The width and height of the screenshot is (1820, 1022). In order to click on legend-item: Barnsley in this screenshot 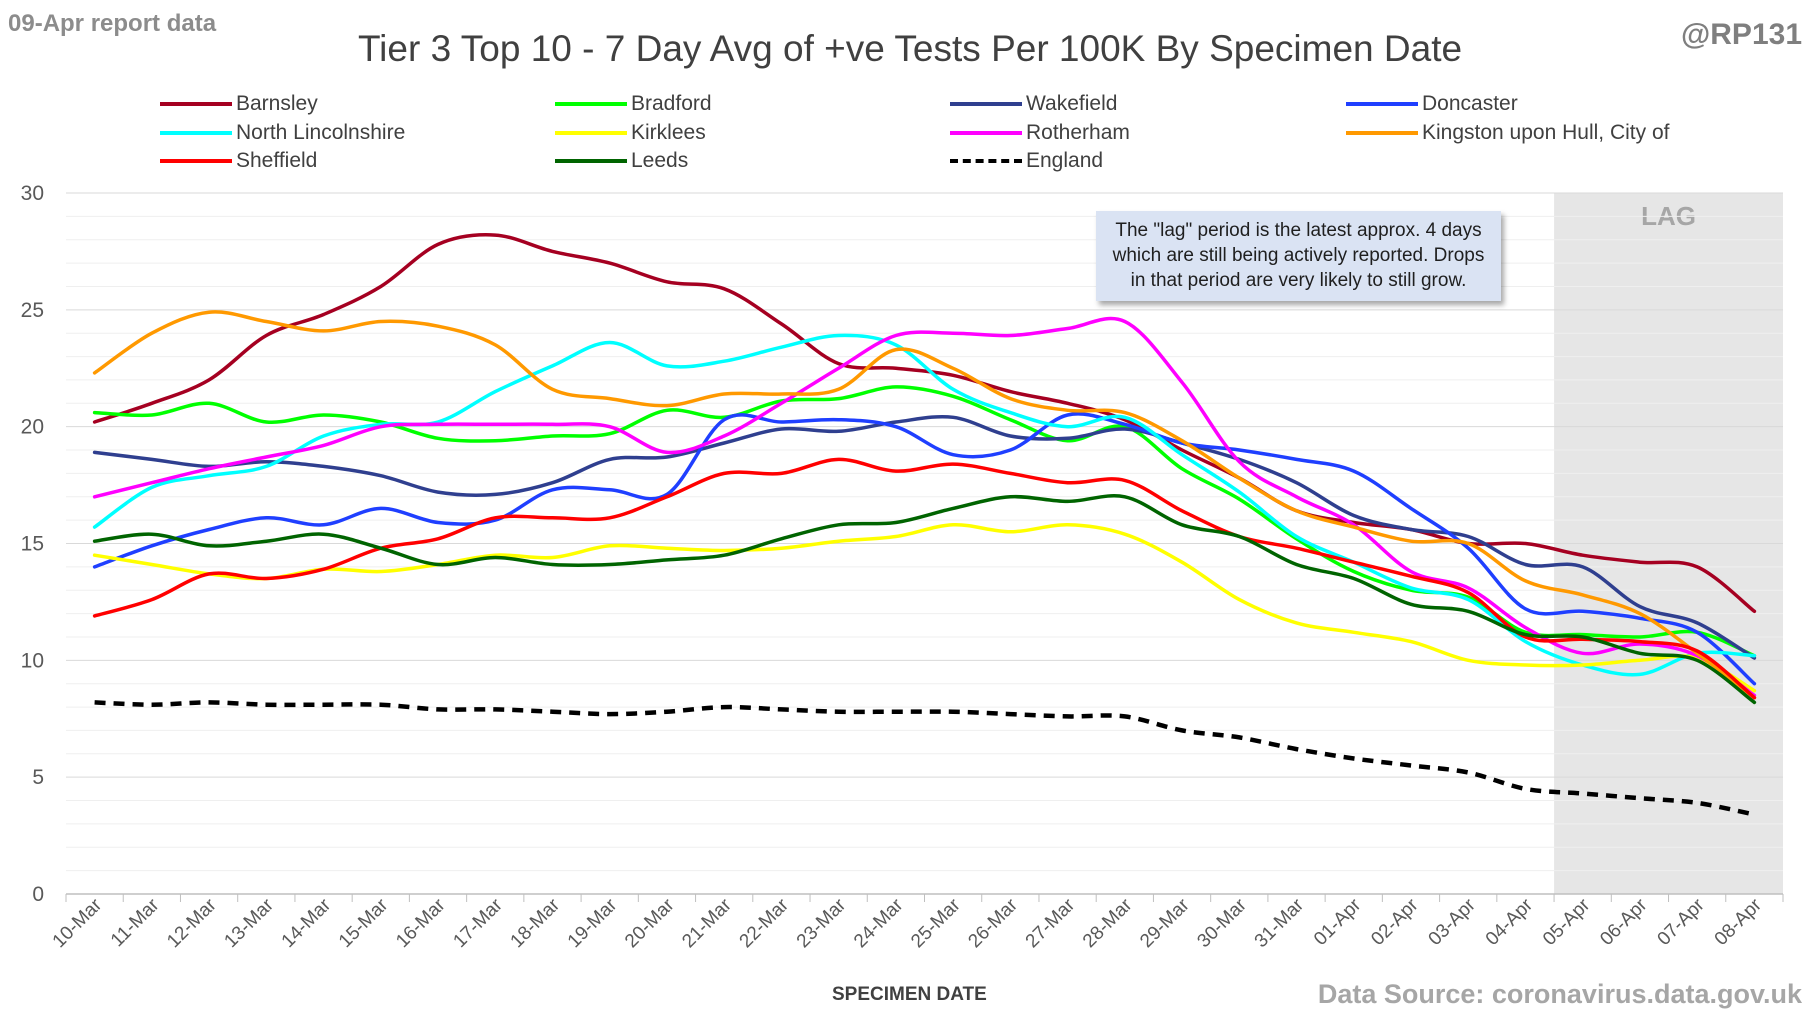, I will do `click(239, 104)`.